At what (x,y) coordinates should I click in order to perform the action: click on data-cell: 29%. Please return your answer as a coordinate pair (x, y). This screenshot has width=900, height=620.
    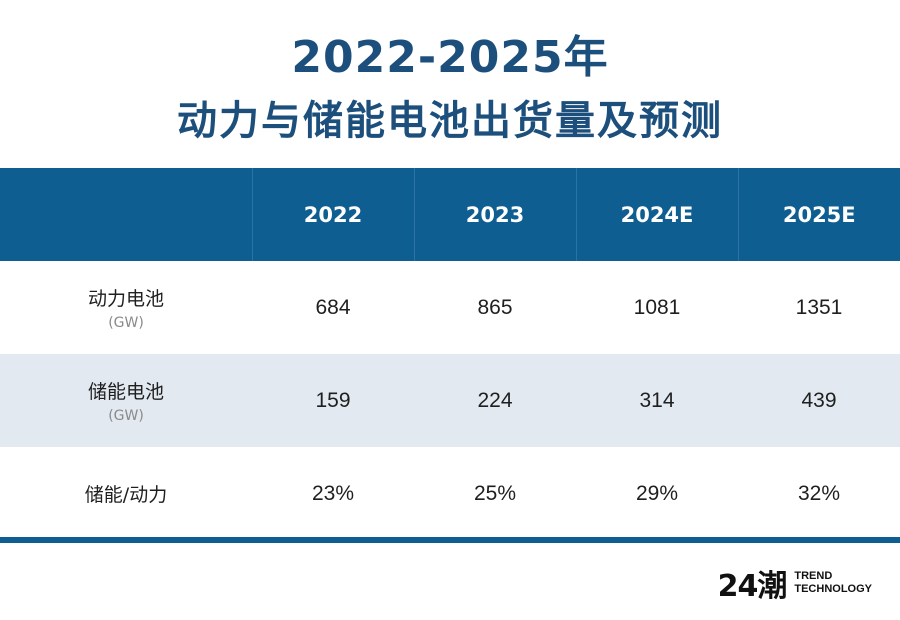
    Looking at the image, I should click on (657, 493).